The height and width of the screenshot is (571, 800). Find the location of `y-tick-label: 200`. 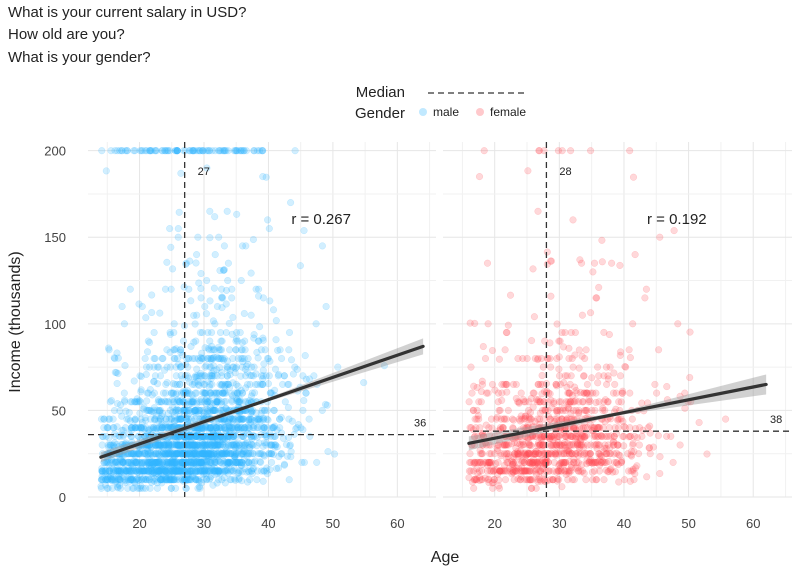

y-tick-label: 200 is located at coordinates (55, 151).